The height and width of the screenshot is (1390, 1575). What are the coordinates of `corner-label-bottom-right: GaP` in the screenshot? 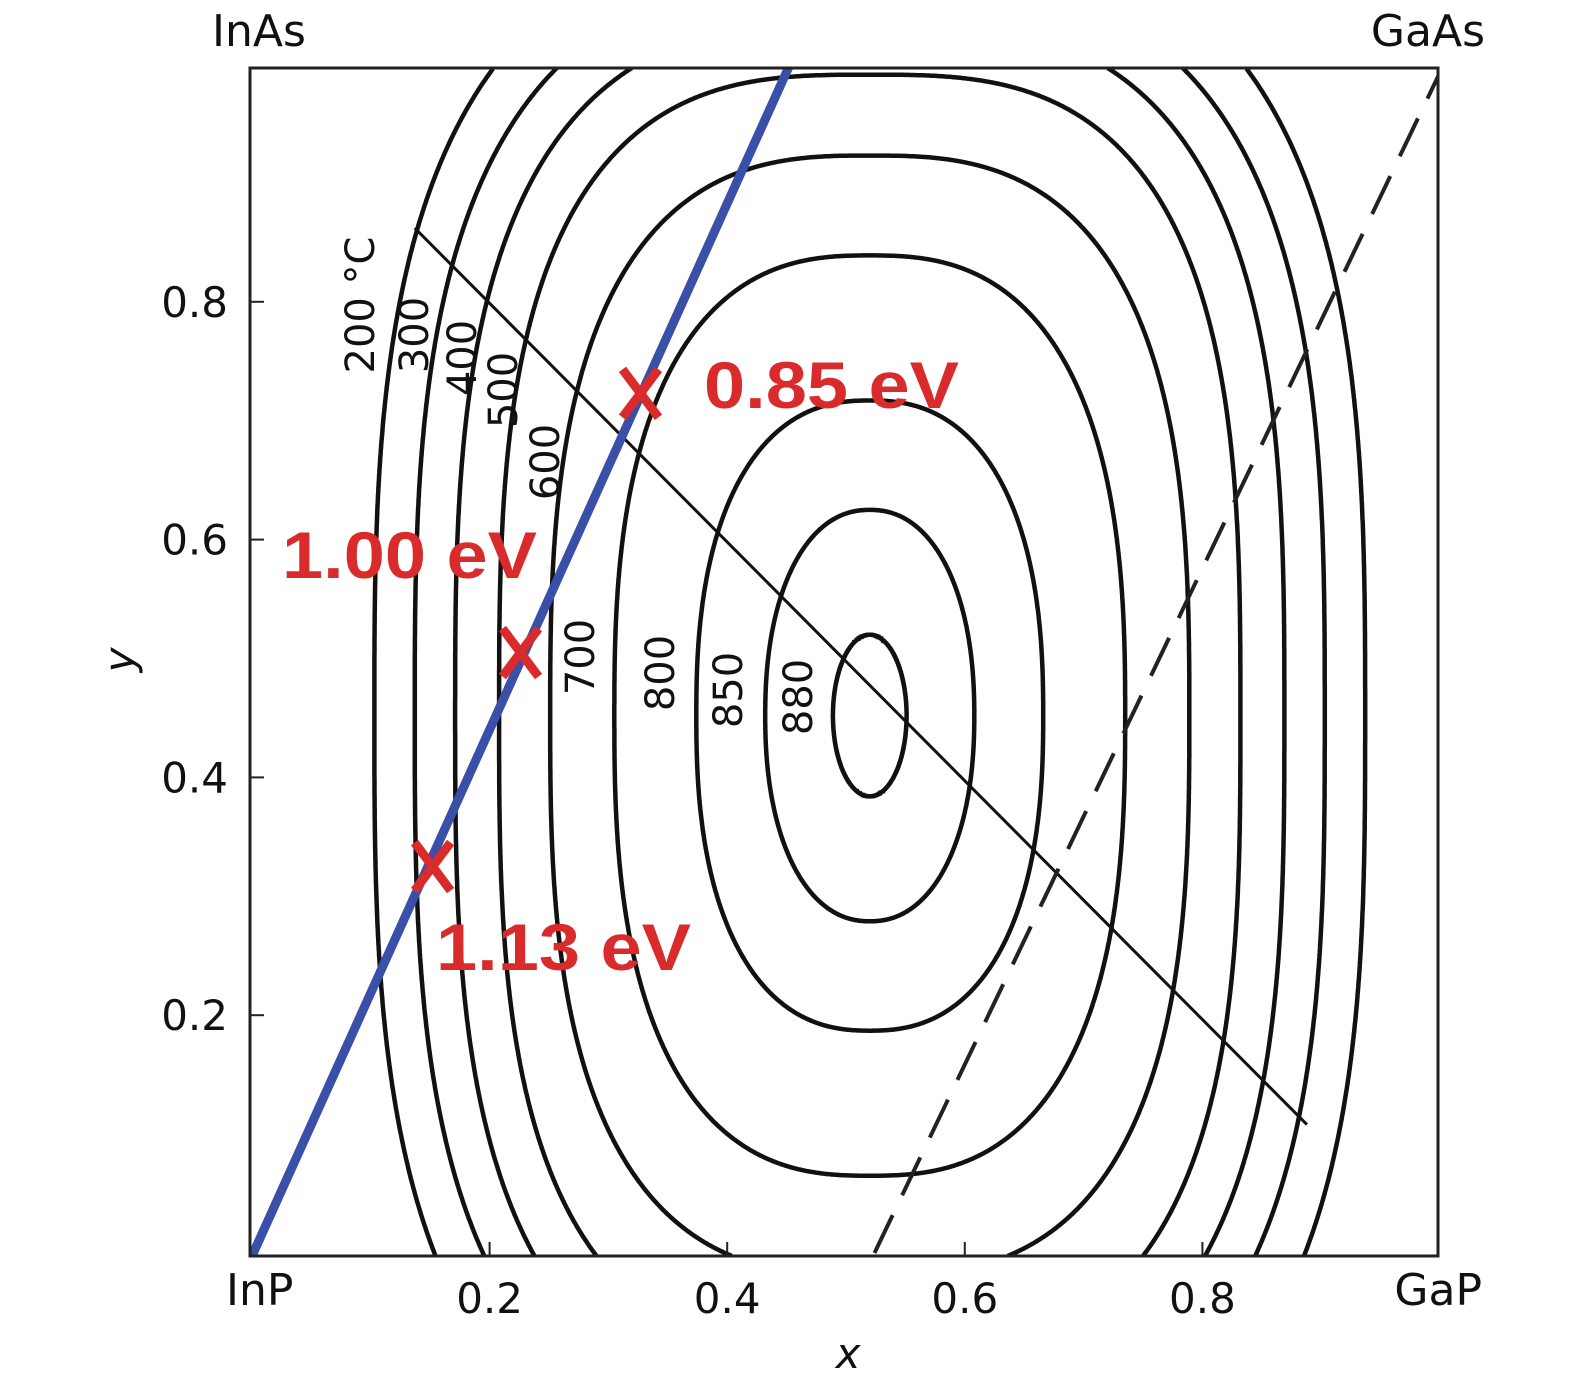 It's located at (1438, 1290).